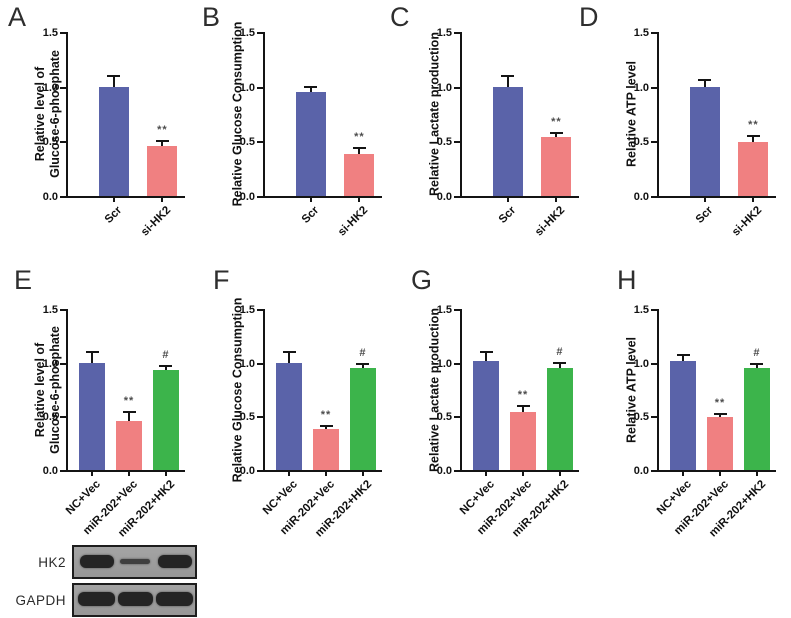  Describe the element at coordinates (589, 17) in the screenshot. I see `panel-letter-D: D` at that location.